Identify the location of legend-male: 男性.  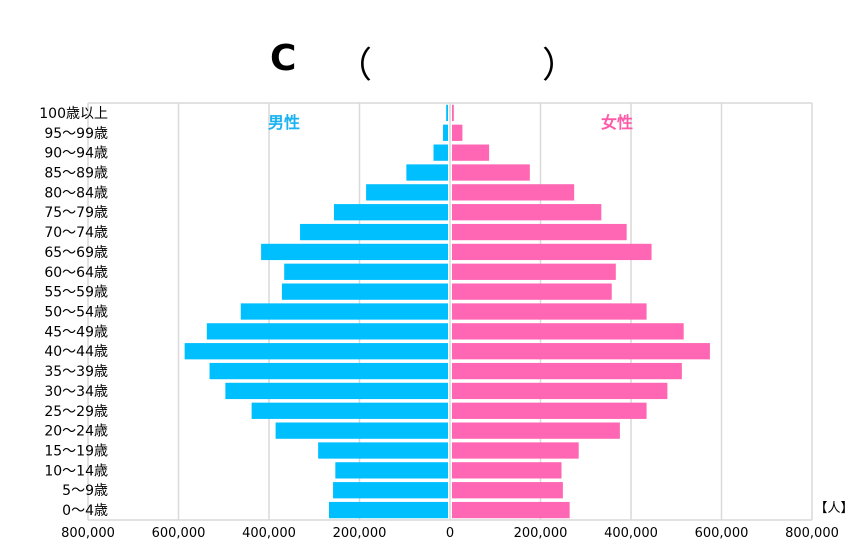
(284, 122).